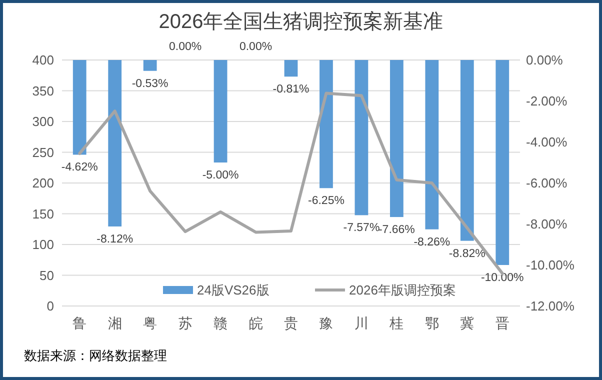 The width and height of the screenshot is (602, 380). Describe the element at coordinates (396, 230) in the screenshot. I see `data-label: -7.66%` at that location.